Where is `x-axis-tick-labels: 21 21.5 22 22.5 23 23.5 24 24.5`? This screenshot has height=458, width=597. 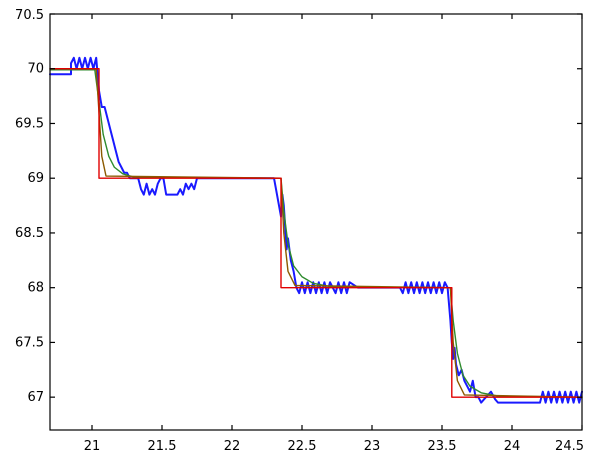 x-axis-tick-labels: 21 21.5 22 22.5 23 23.5 24 24.5 is located at coordinates (334, 446).